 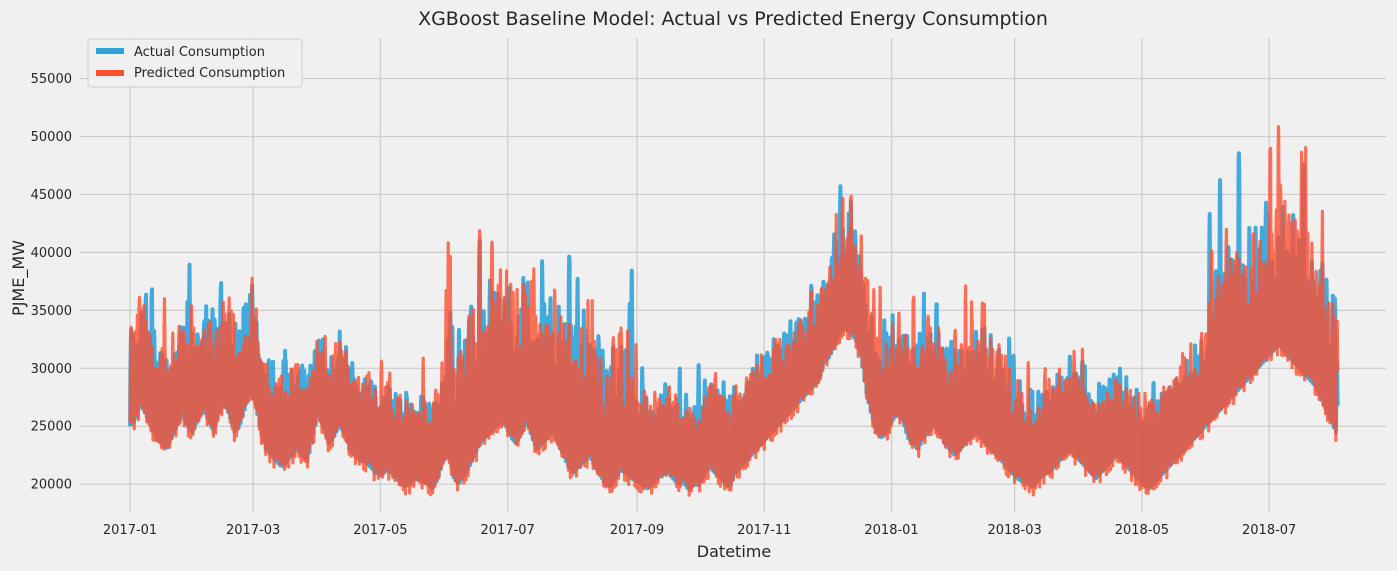 I want to click on y-tick-label: 20000, so click(x=51, y=485).